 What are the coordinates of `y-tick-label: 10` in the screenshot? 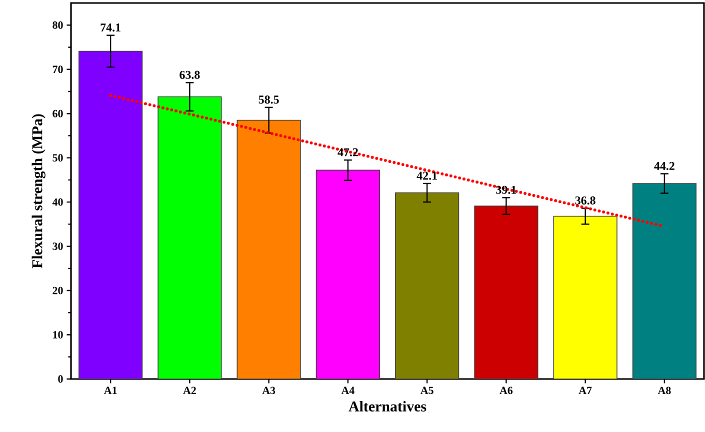 It's located at (58, 334).